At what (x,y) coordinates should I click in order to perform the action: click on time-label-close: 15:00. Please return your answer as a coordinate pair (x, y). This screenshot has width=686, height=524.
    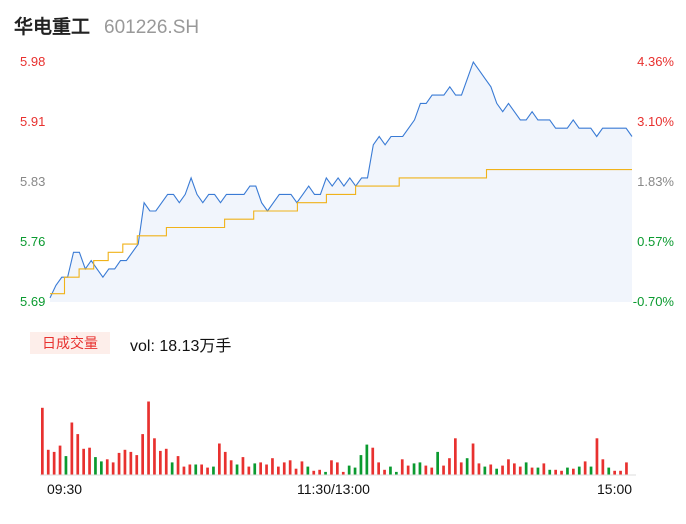
    Looking at the image, I should click on (615, 489).